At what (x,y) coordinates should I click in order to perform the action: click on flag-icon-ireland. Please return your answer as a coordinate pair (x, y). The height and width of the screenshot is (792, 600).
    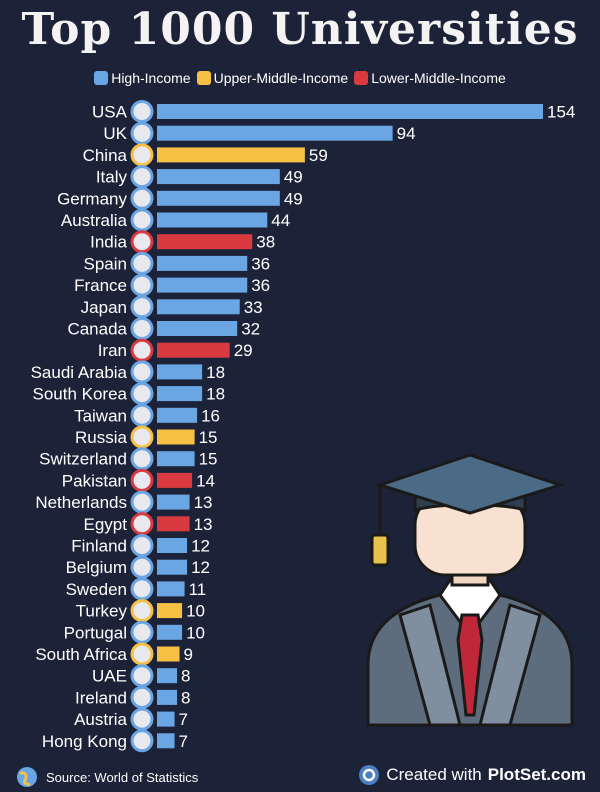
    Looking at the image, I should click on (142, 697).